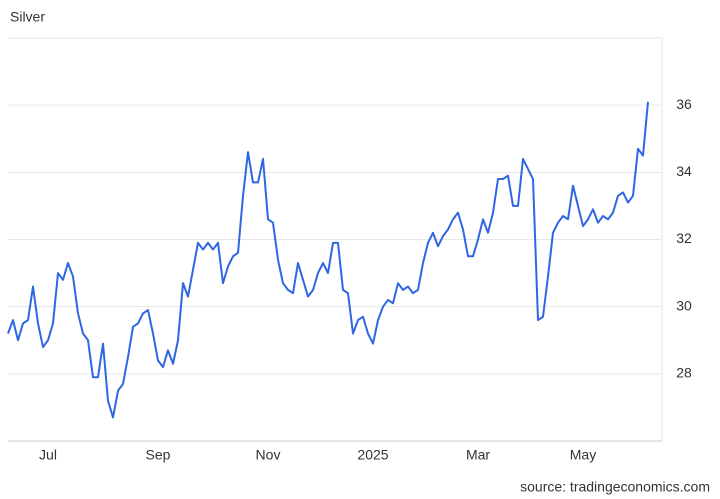 The image size is (720, 499). I want to click on x-tick-label: Sep, so click(158, 455).